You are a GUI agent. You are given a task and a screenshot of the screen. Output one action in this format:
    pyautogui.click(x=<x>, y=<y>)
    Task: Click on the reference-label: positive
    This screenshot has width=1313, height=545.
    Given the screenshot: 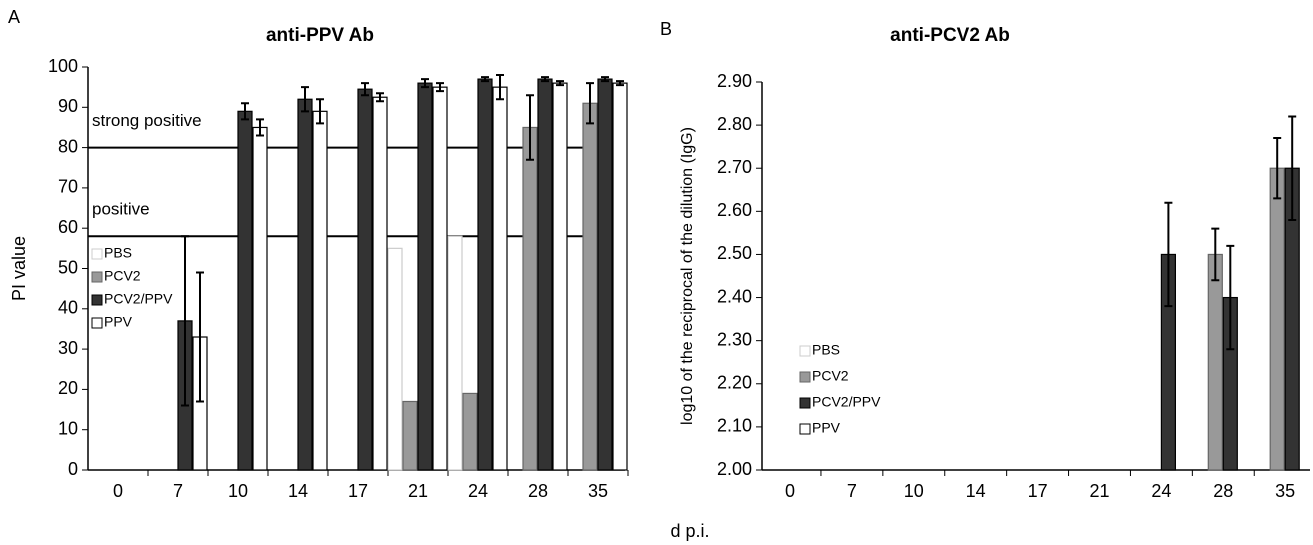 What is the action you would take?
    pyautogui.click(x=121, y=209)
    